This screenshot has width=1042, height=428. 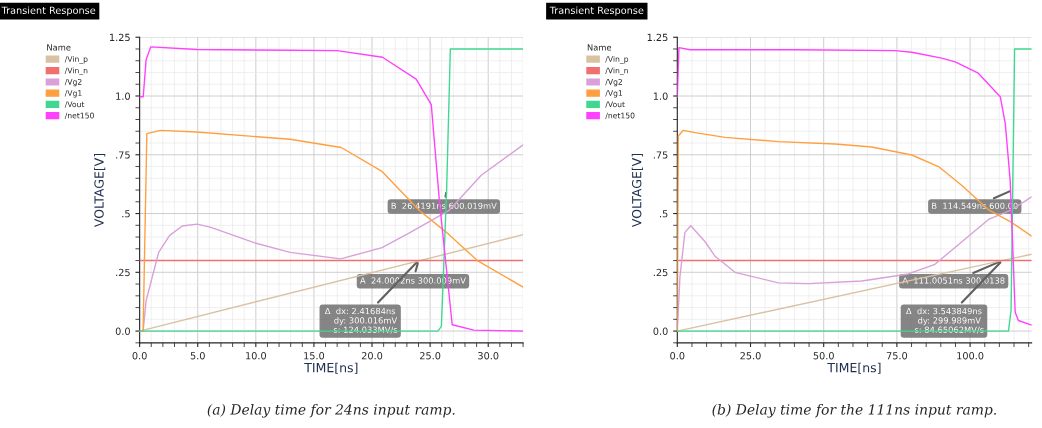 What do you see at coordinates (256, 356) in the screenshot?
I see `x-tick-label: 10.0` at bounding box center [256, 356].